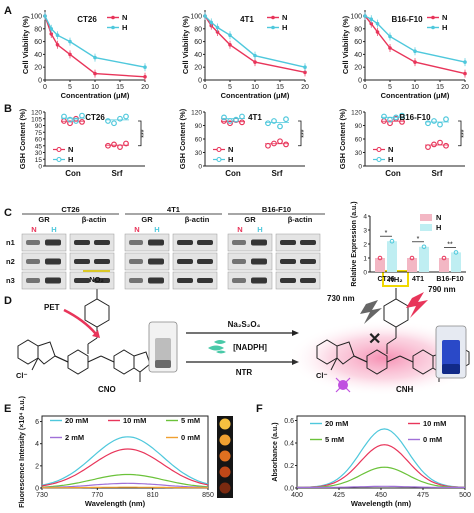 The image size is (474, 513). What do you see at coordinates (305, 87) in the screenshot?
I see `x-tick-label: 20` at bounding box center [305, 87].